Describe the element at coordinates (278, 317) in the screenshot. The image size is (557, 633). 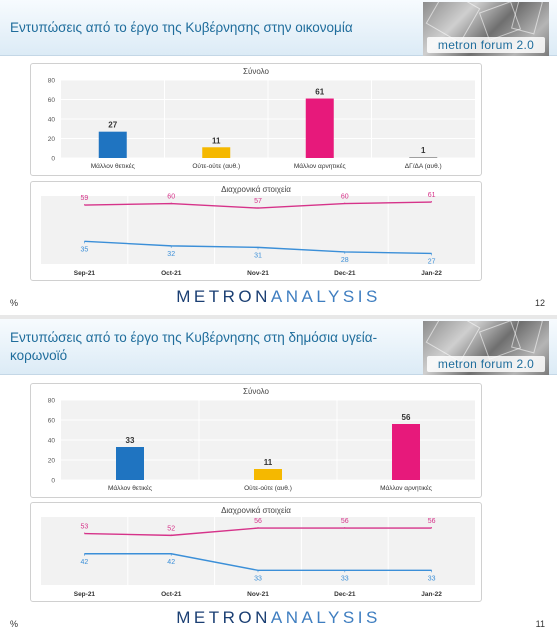
I see `slide-separator` at that location.